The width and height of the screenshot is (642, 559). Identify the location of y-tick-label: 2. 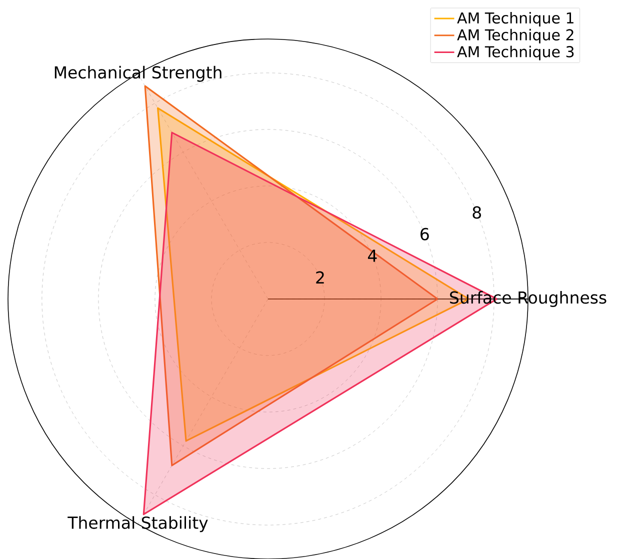
(320, 277).